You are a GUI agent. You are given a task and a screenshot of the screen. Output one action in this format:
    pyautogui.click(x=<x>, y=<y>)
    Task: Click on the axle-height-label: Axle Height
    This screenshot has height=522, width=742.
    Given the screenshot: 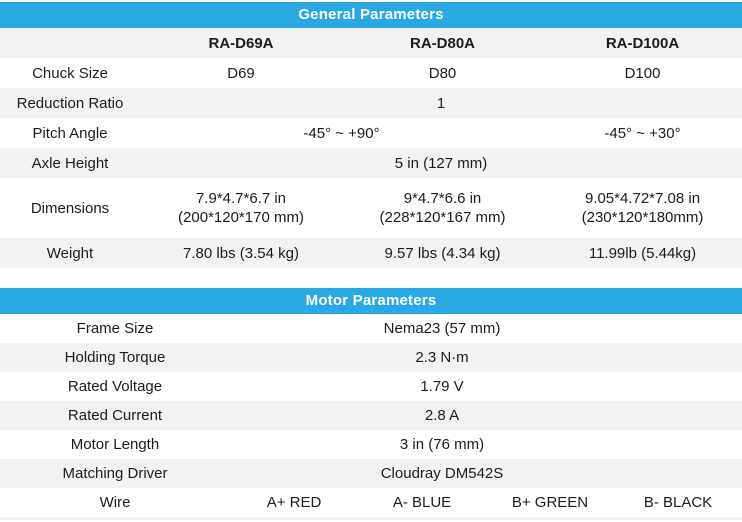 What is the action you would take?
    pyautogui.click(x=70, y=163)
    